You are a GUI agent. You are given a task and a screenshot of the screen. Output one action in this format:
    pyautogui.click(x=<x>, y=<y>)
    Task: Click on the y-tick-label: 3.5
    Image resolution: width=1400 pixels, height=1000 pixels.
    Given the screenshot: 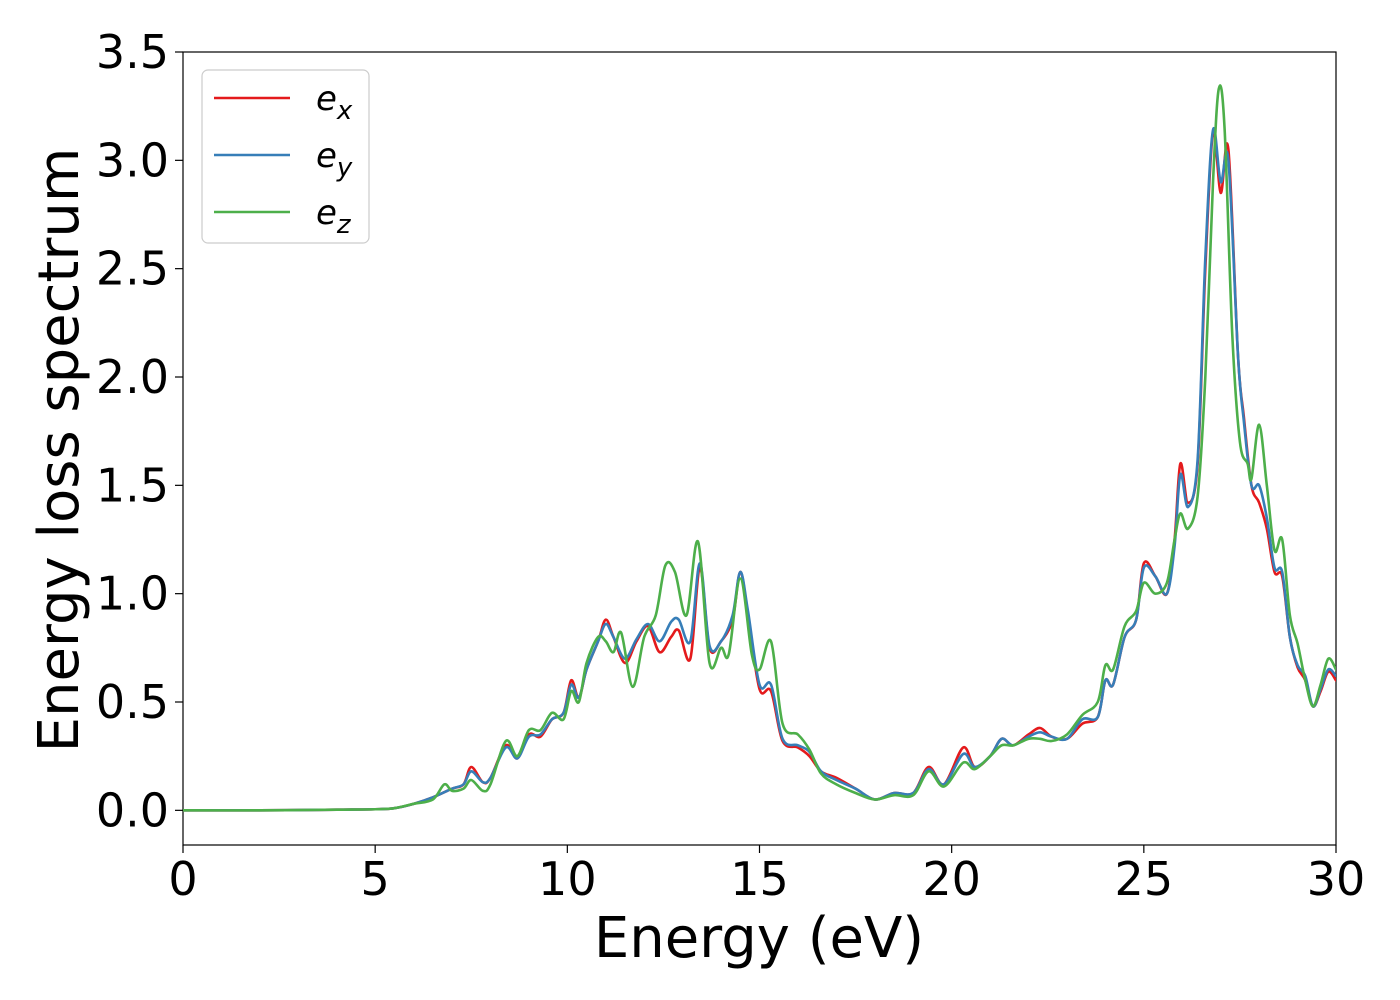 What is the action you would take?
    pyautogui.click(x=132, y=52)
    